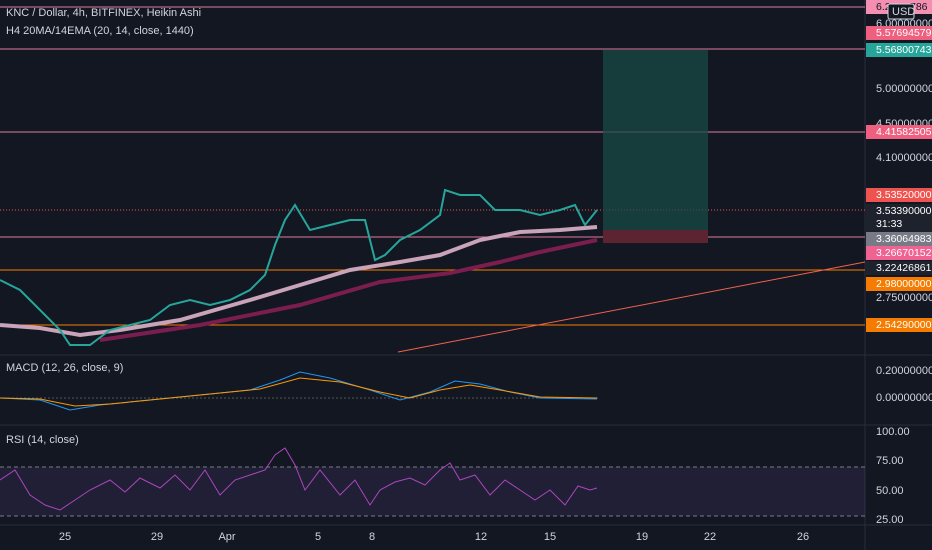 This screenshot has width=932, height=550. I want to click on rsi-band, so click(432, 491).